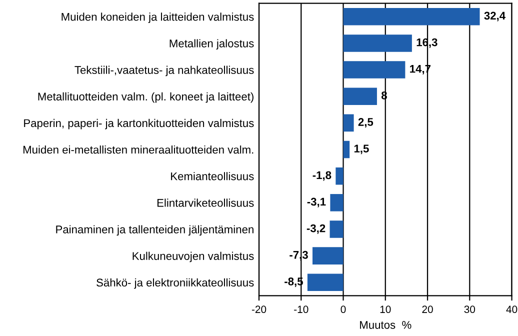 This screenshot has width=518, height=336. I want to click on data-label: -1,8, so click(322, 176).